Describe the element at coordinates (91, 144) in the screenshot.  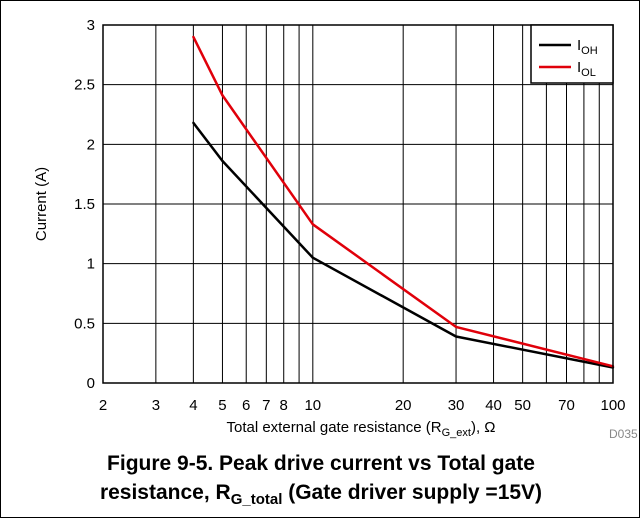
I see `y-tick-label: 2` at that location.